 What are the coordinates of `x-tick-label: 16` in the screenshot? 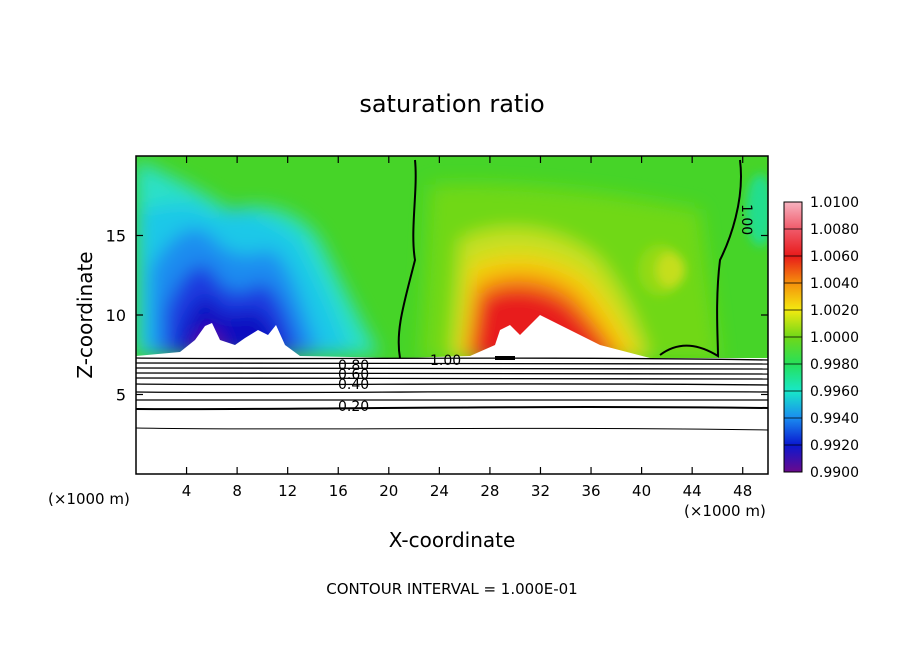 It's located at (338, 491).